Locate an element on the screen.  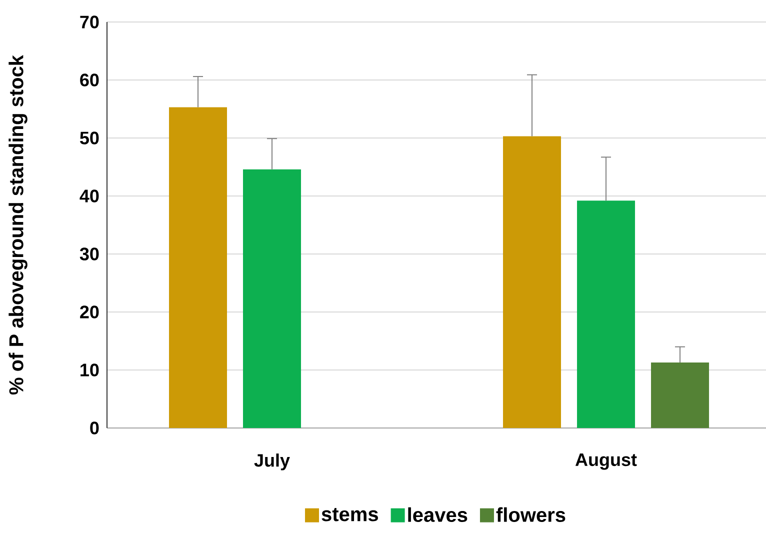
y-axis-title: % of P aboveground standing stock is located at coordinates (18, 224).